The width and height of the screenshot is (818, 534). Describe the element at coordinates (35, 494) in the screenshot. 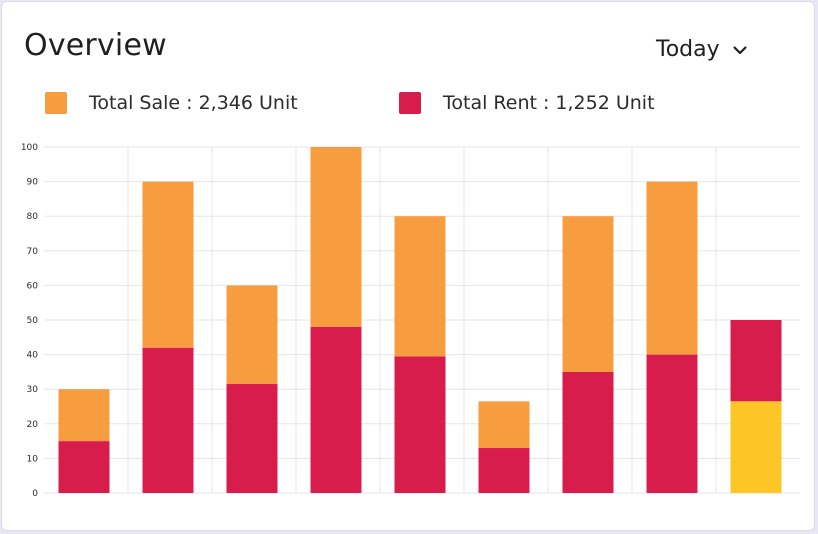

I see `y-tick-label: 0` at that location.